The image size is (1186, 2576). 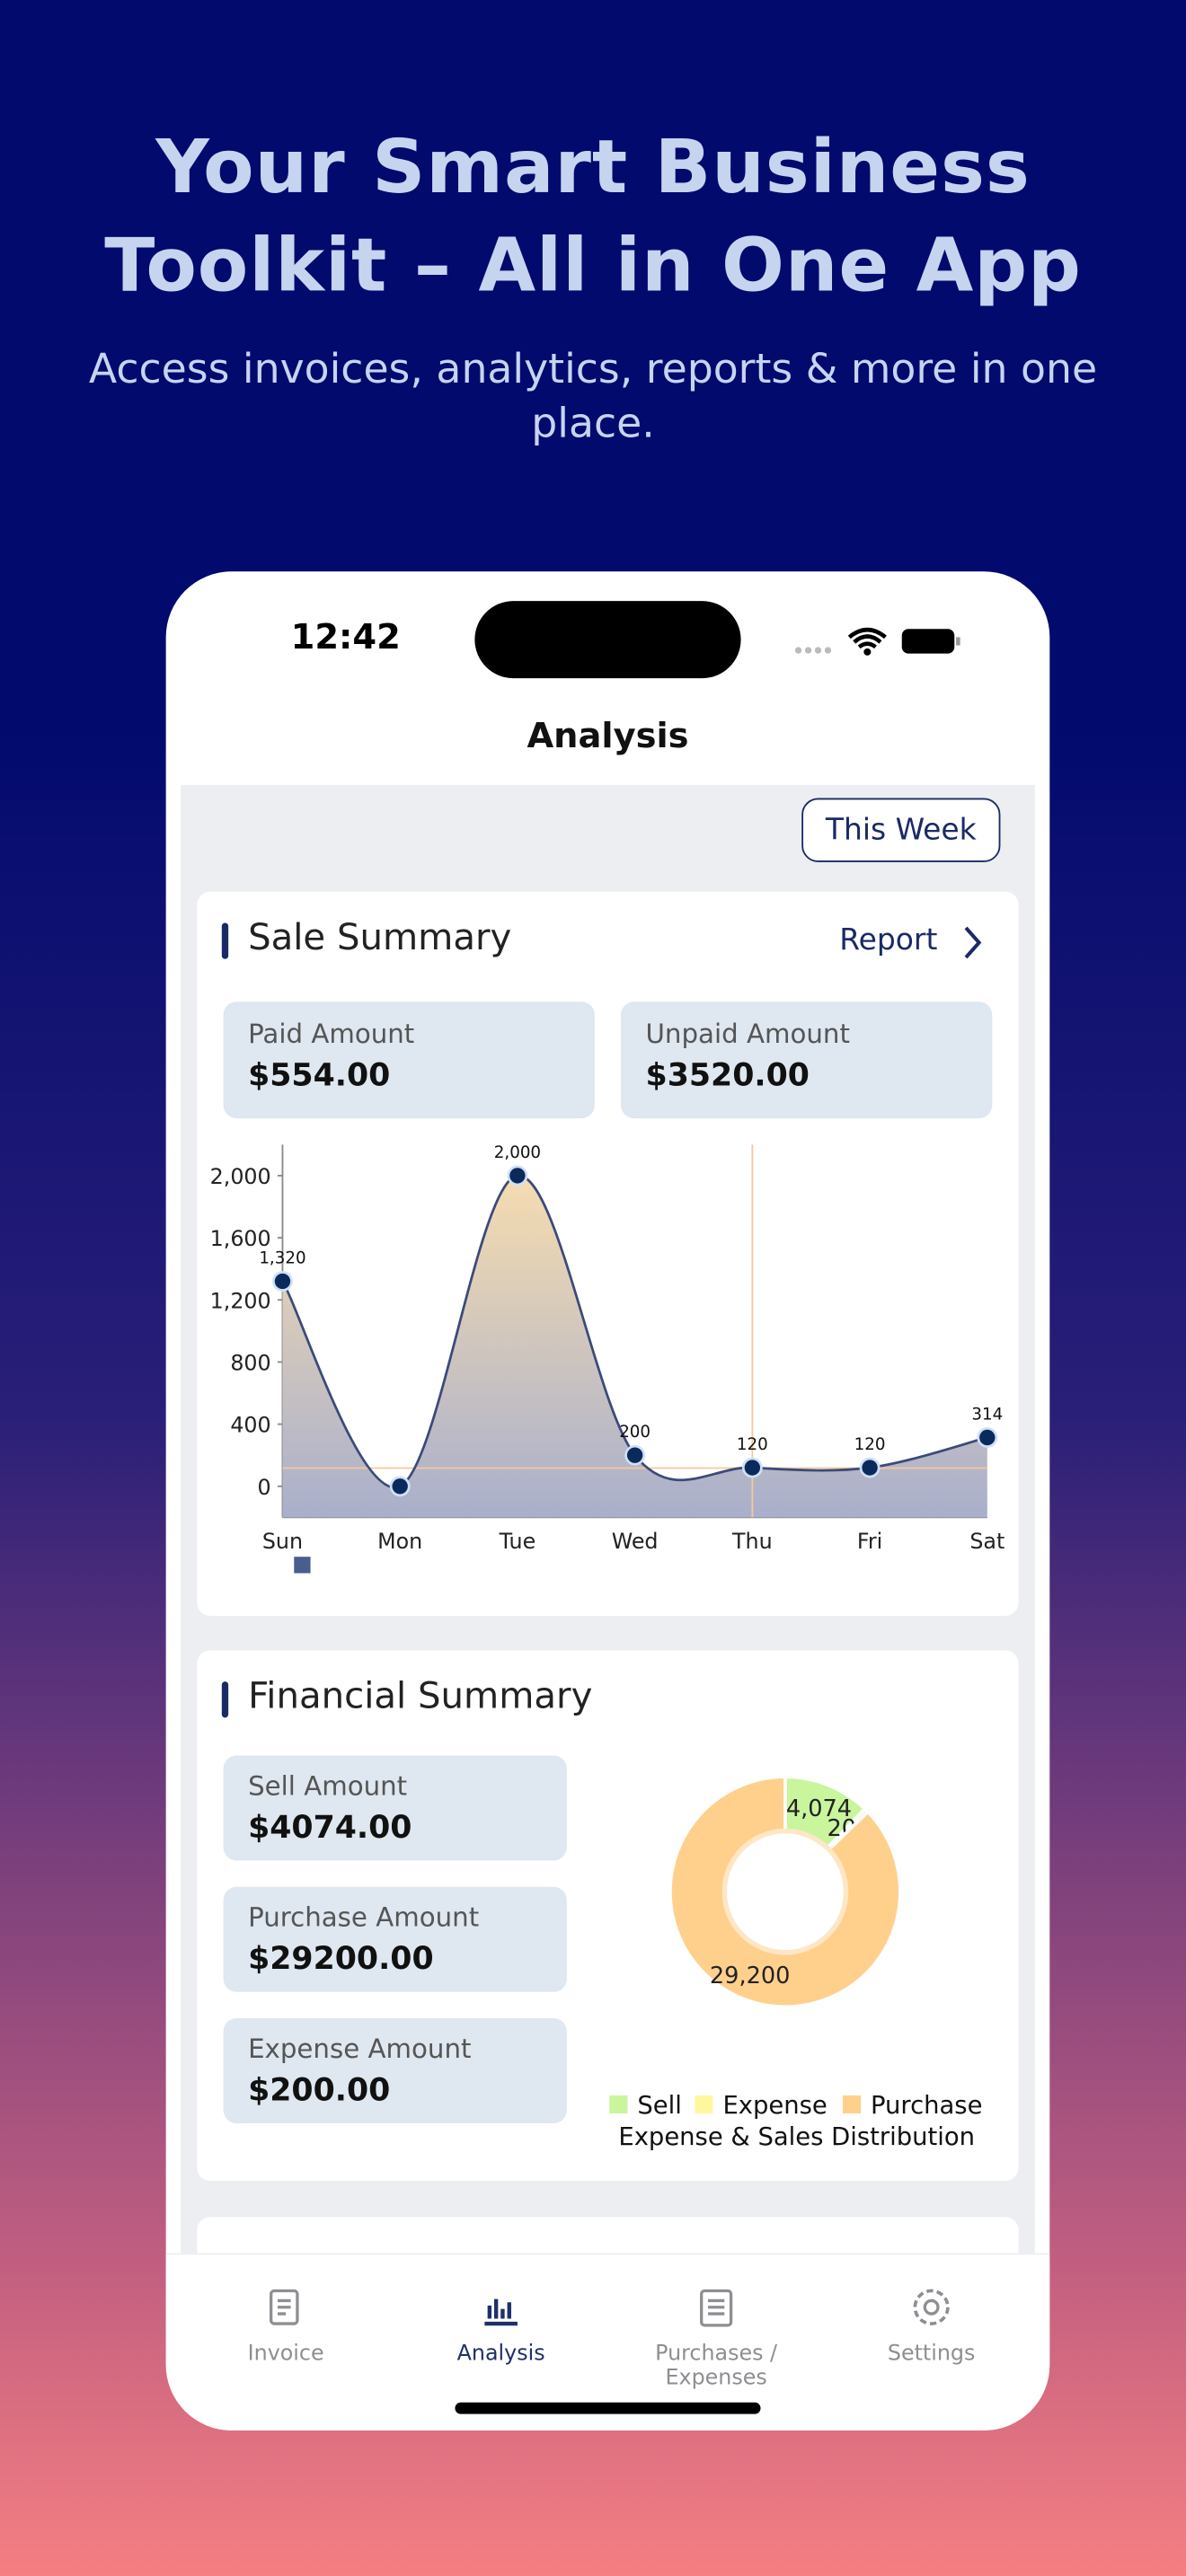 What do you see at coordinates (877, 641) in the screenshot?
I see `status-icons` at bounding box center [877, 641].